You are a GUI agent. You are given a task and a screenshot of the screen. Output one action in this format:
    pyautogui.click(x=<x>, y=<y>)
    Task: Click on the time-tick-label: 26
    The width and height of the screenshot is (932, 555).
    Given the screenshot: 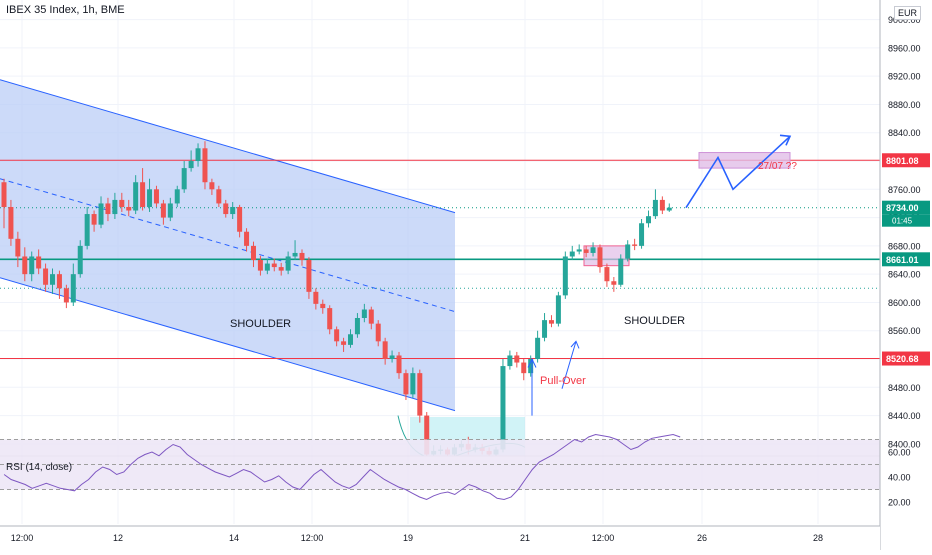 What is the action you would take?
    pyautogui.click(x=702, y=538)
    